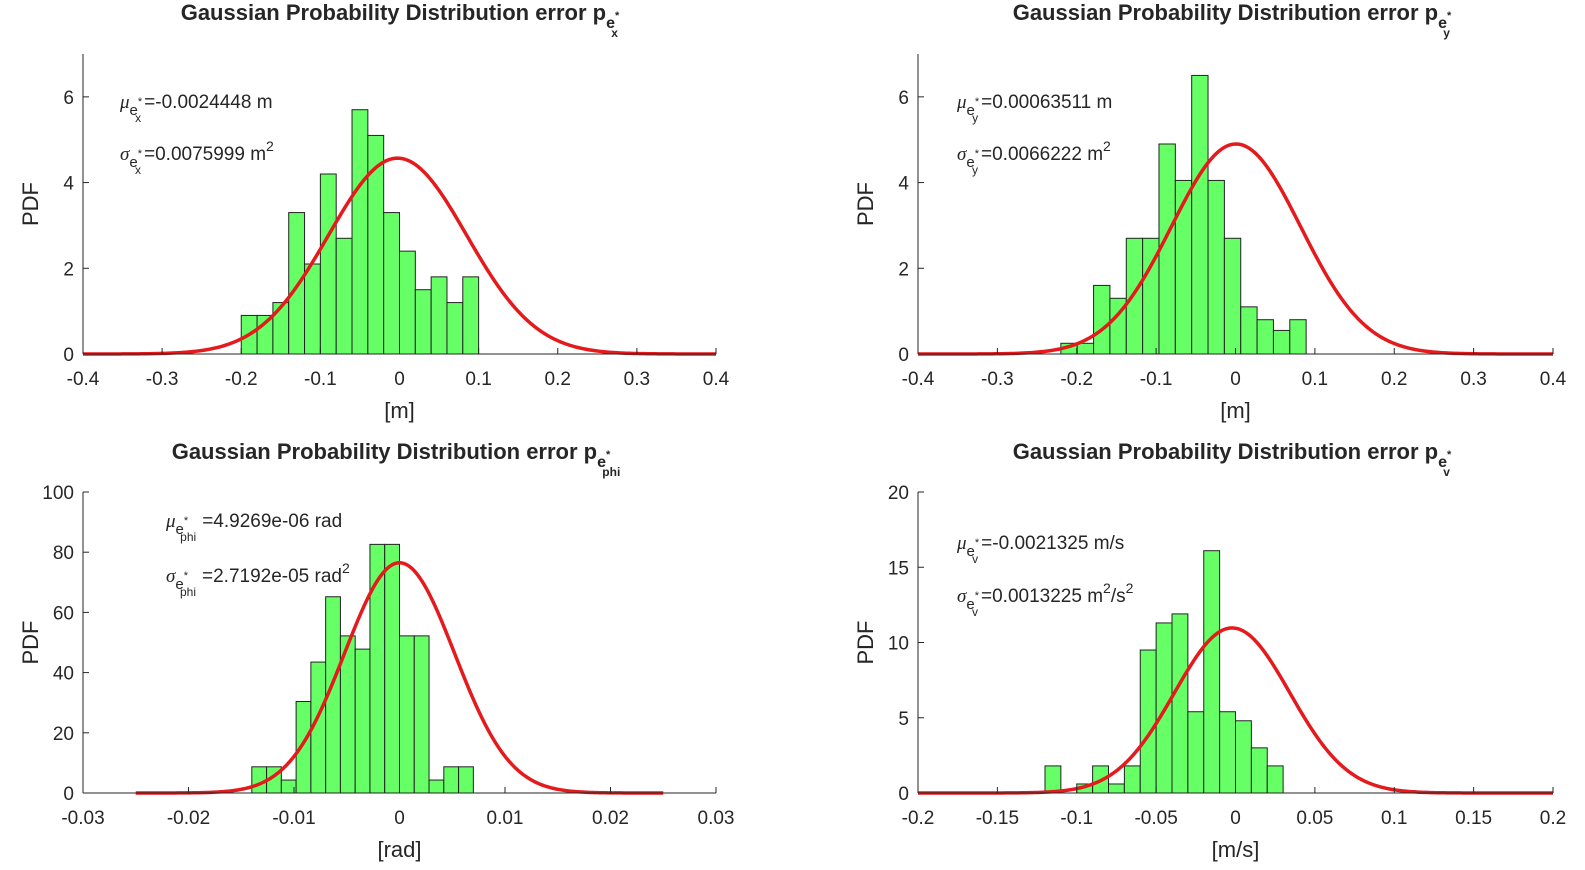 This screenshot has width=1585, height=870. What do you see at coordinates (610, 818) in the screenshot?
I see `x-tick-label: 0.02` at bounding box center [610, 818].